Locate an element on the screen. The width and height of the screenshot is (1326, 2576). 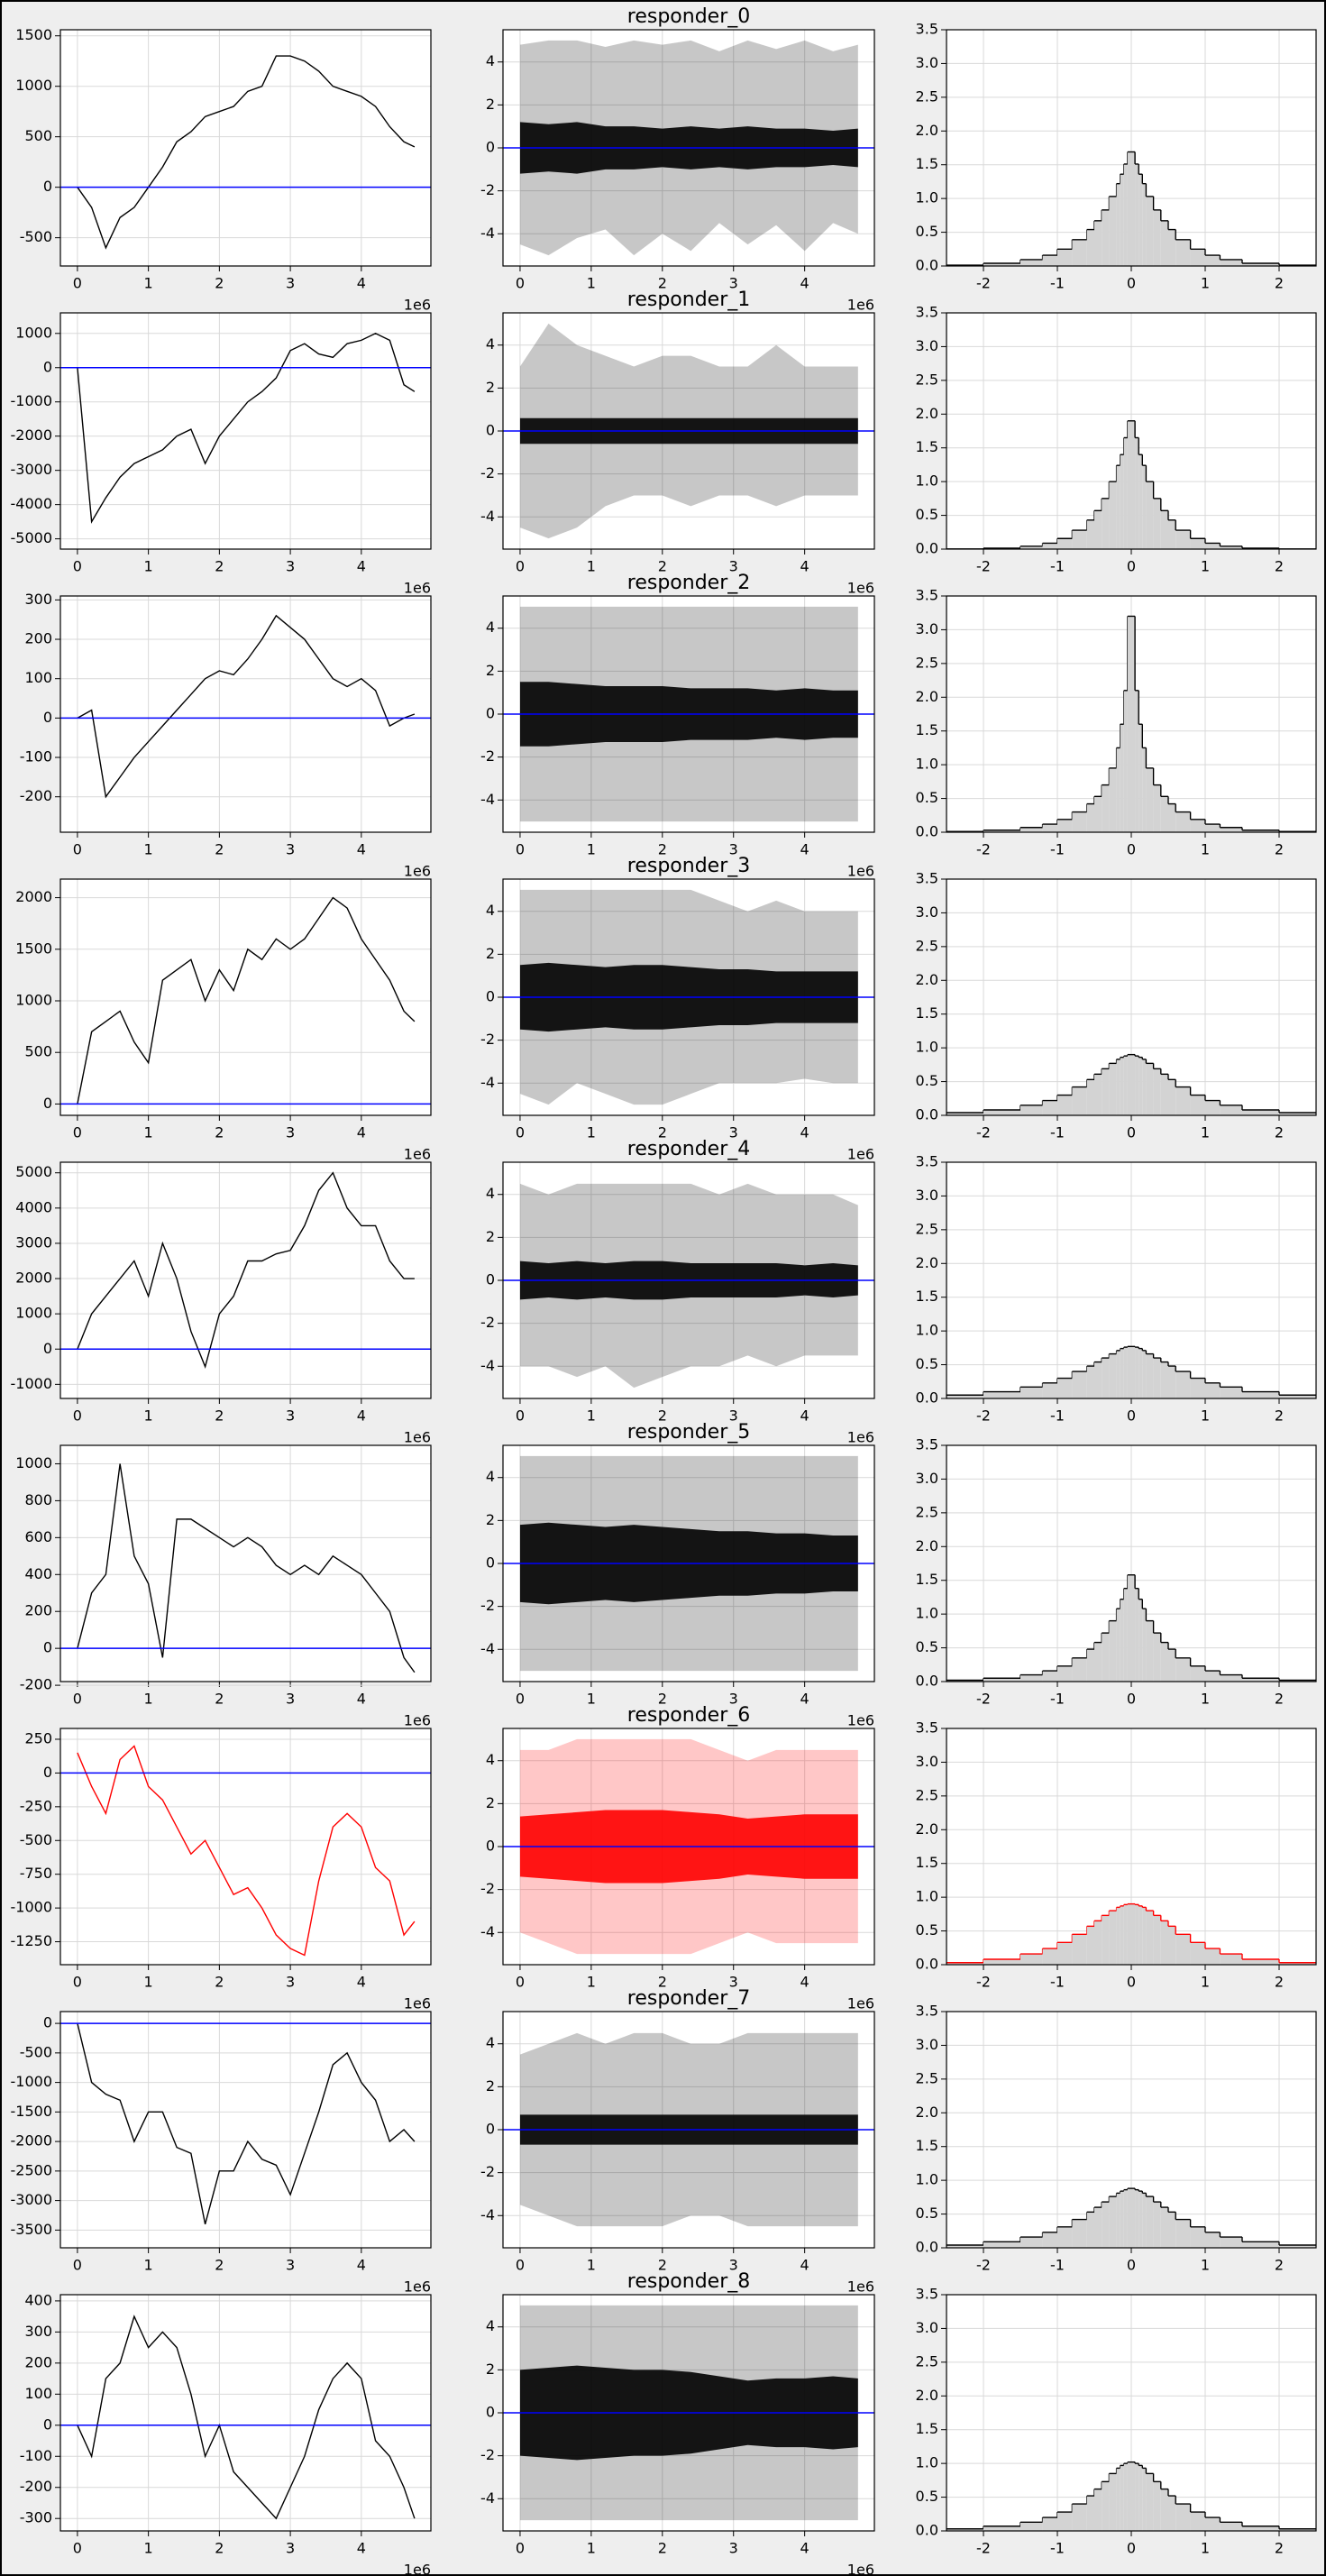
y-tick-label: -4 is located at coordinates (487, 2214).